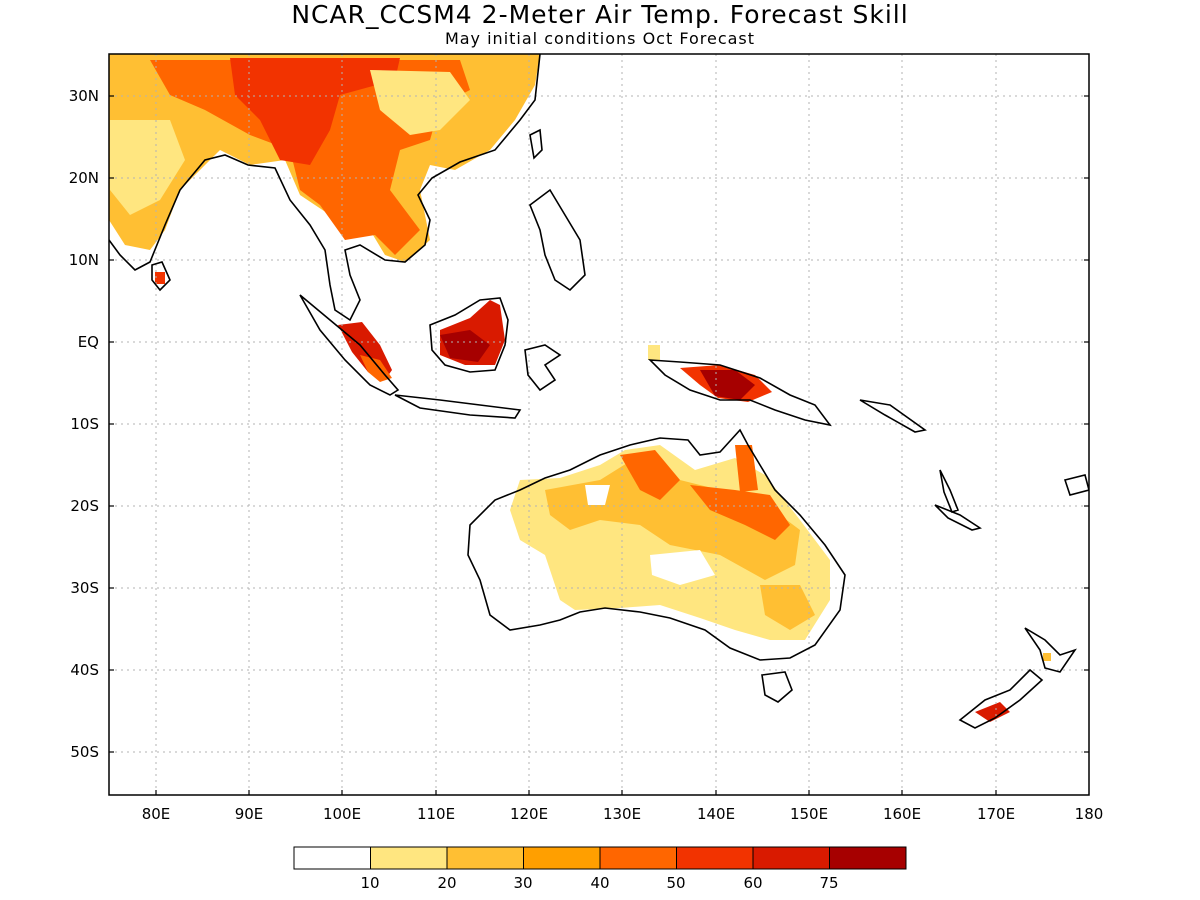 The height and width of the screenshot is (900, 1200). Describe the element at coordinates (656, 544) in the screenshot. I see `coastline-australia` at that location.